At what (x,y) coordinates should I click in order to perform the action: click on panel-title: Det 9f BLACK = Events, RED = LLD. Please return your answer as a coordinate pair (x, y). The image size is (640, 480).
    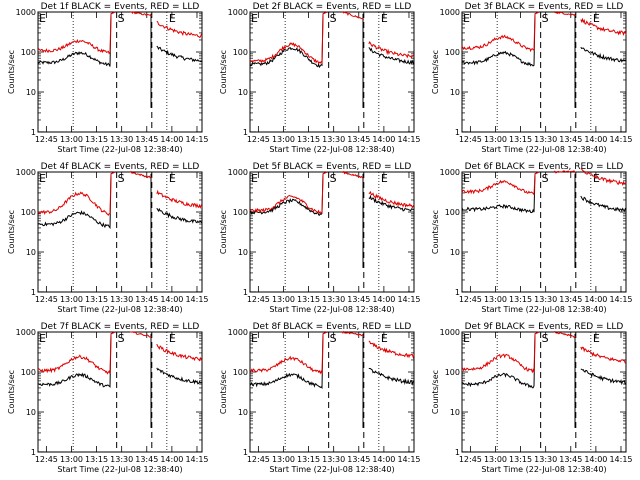
    Looking at the image, I should click on (544, 327).